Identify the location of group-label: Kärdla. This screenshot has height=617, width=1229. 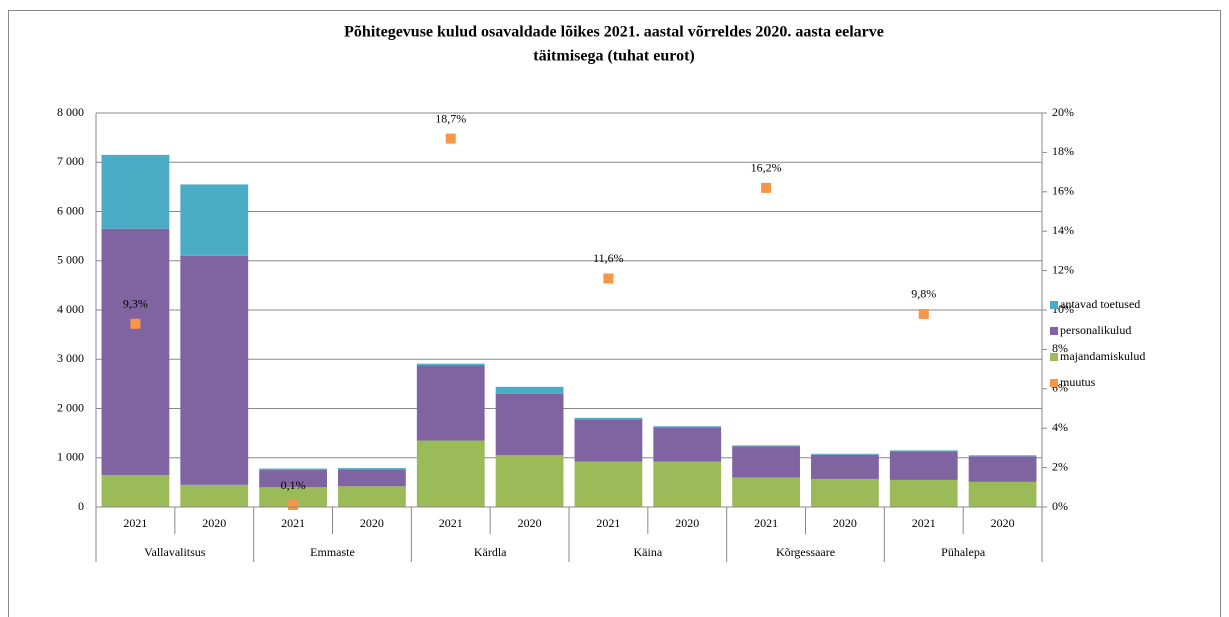
(490, 552).